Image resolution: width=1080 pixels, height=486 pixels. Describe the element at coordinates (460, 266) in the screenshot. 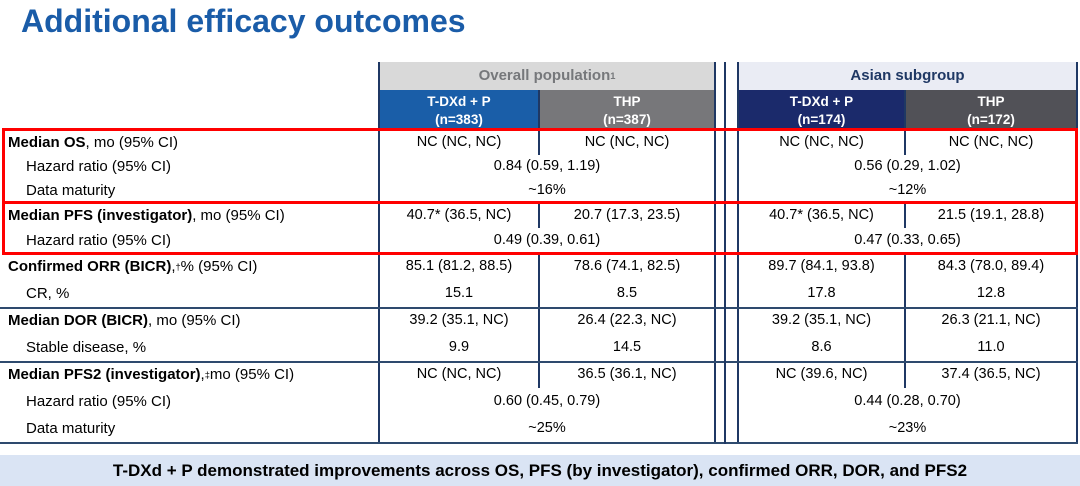

I see `data-cell: 85.1 (81.2, 88.5)` at that location.